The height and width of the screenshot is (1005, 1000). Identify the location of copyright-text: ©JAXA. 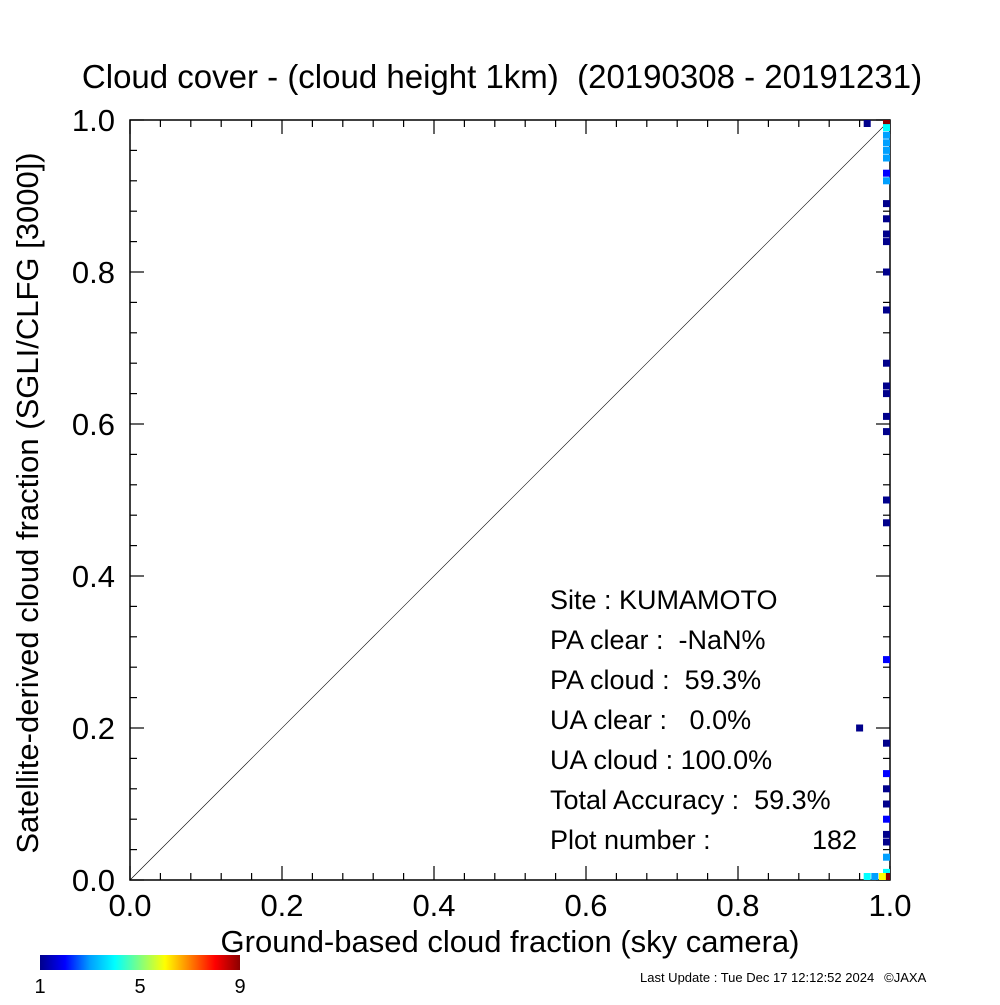
(905, 977).